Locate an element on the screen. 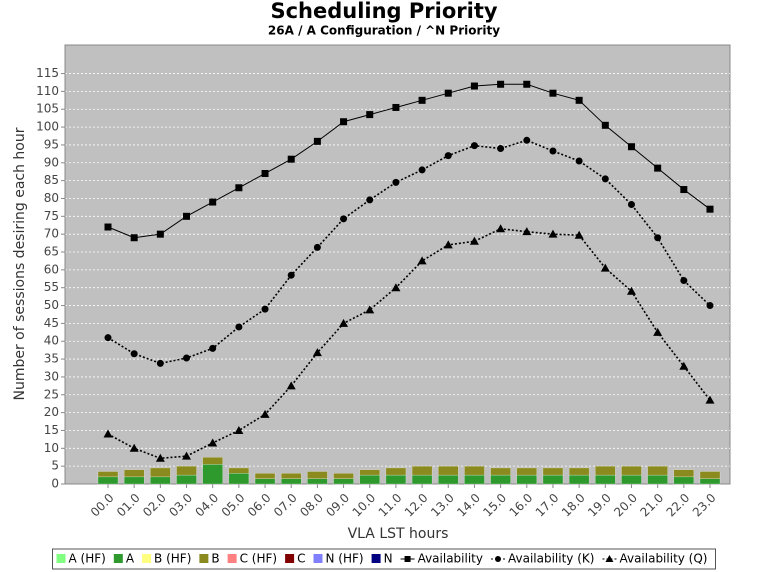 This screenshot has height=572, width=768. y-tick-label: 15 is located at coordinates (51, 430).